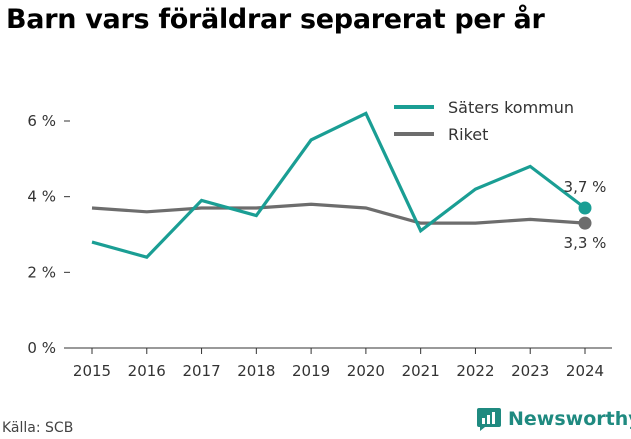 Image resolution: width=631 pixels, height=439 pixels. Describe the element at coordinates (585, 243) in the screenshot. I see `series-end-label: 3,3 %` at that location.